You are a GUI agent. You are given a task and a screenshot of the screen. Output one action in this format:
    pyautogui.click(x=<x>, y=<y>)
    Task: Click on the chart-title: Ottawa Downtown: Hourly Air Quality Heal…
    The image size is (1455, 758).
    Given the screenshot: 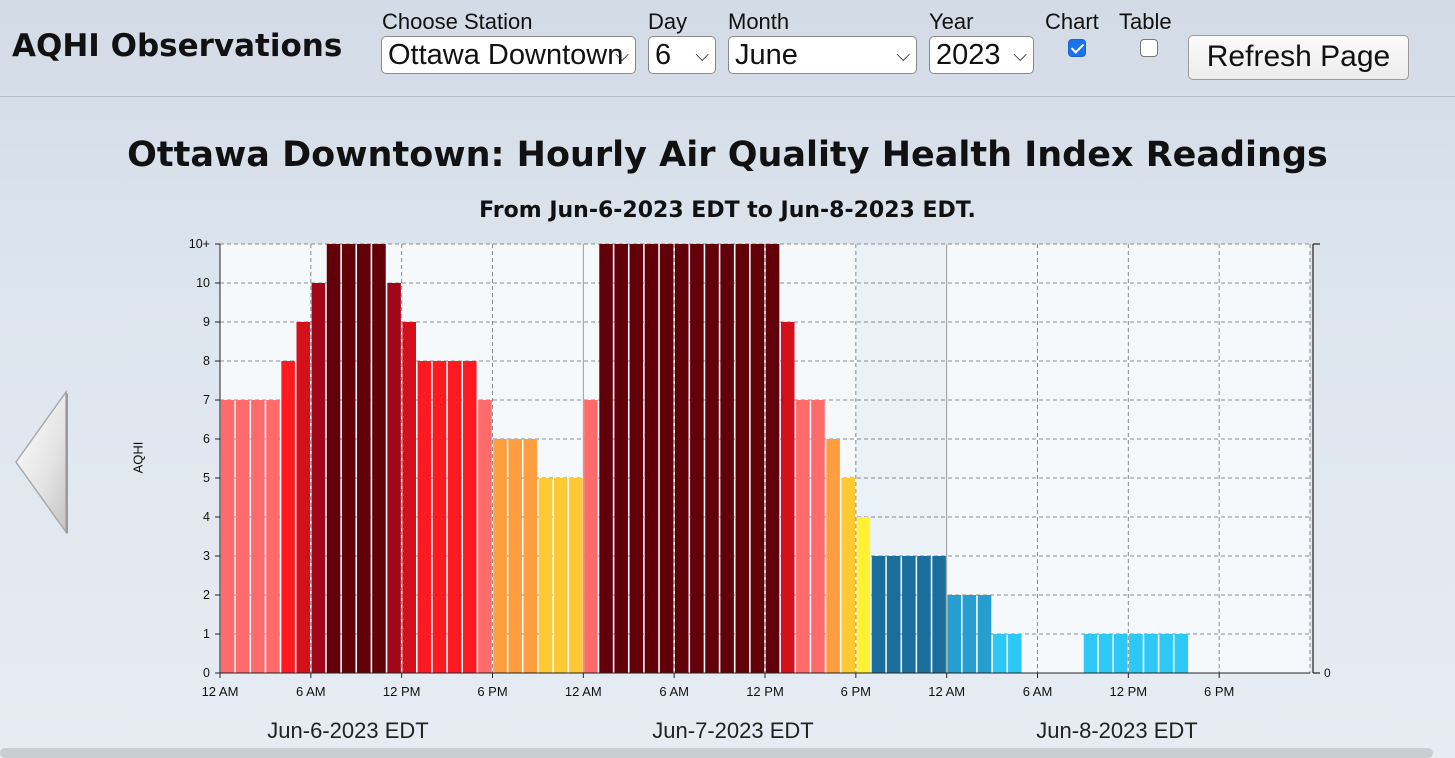 What is the action you would take?
    pyautogui.click(x=727, y=155)
    